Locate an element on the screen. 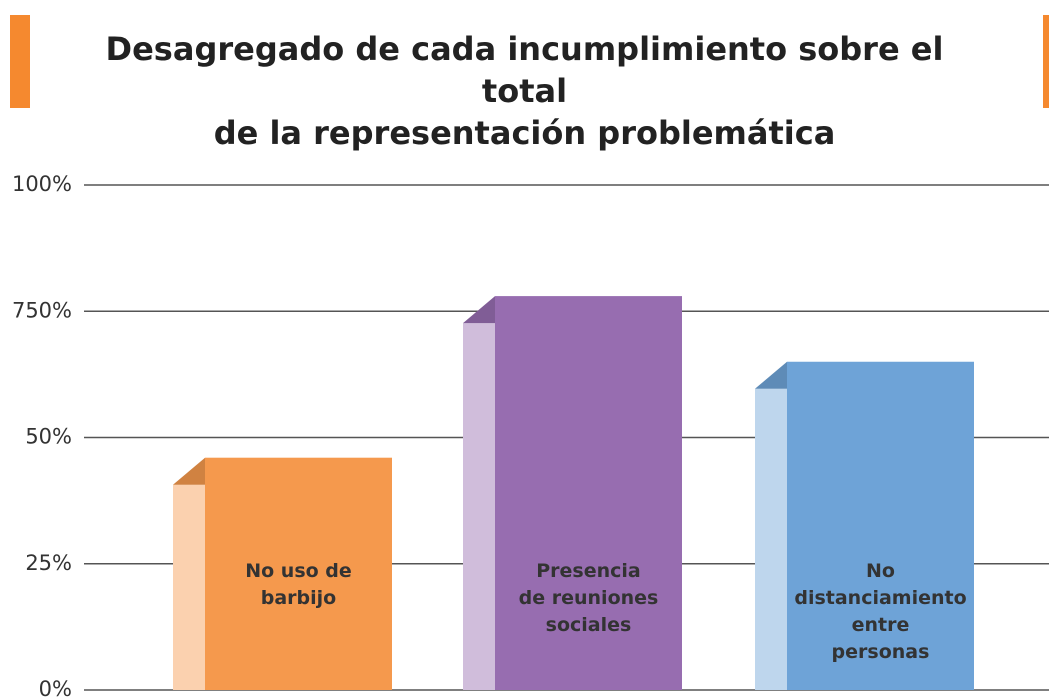  category-label: No uso de barbijo is located at coordinates (298, 584).